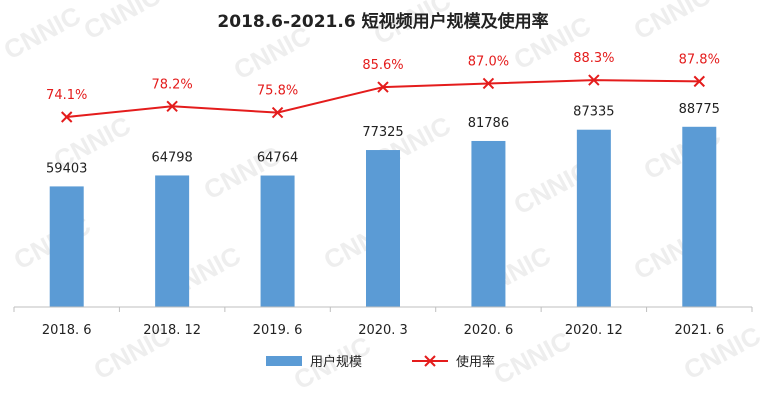 The image size is (766, 408). Describe the element at coordinates (594, 330) in the screenshot. I see `x-tick-label-6: 2020. 12` at that location.